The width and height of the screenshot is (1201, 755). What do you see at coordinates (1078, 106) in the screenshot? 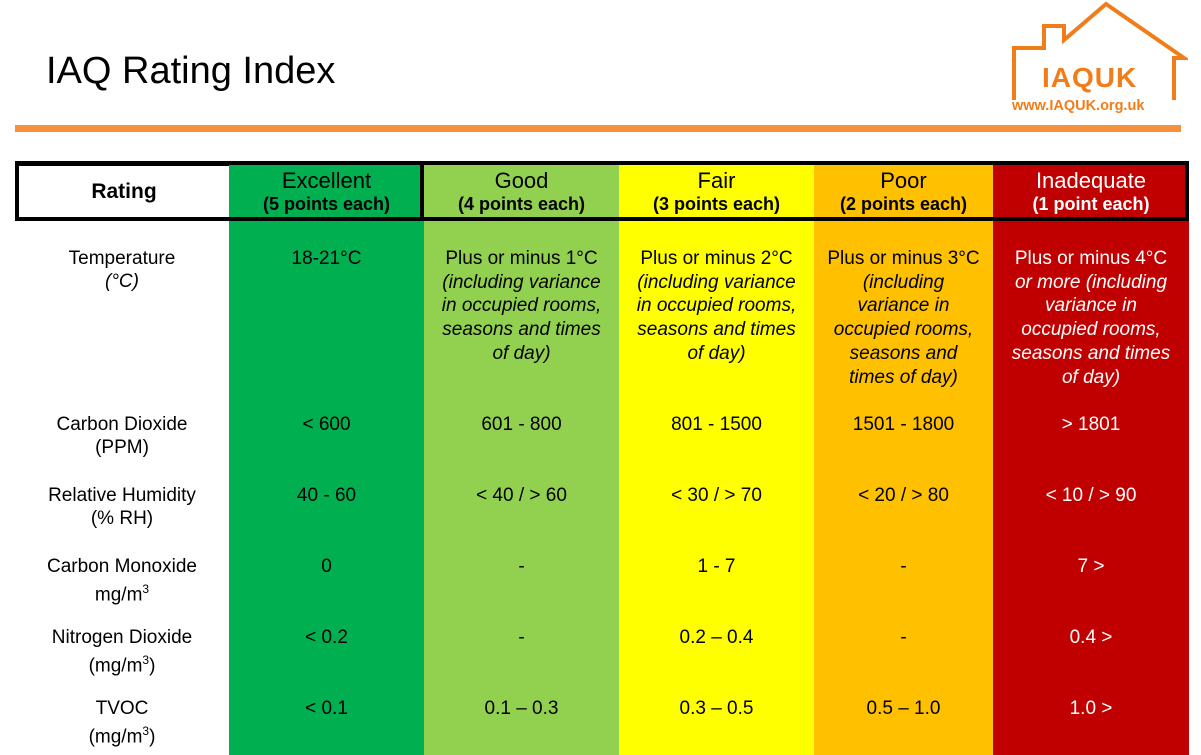
I see `logo-url: www.IAQUK.org.uk` at bounding box center [1078, 106].